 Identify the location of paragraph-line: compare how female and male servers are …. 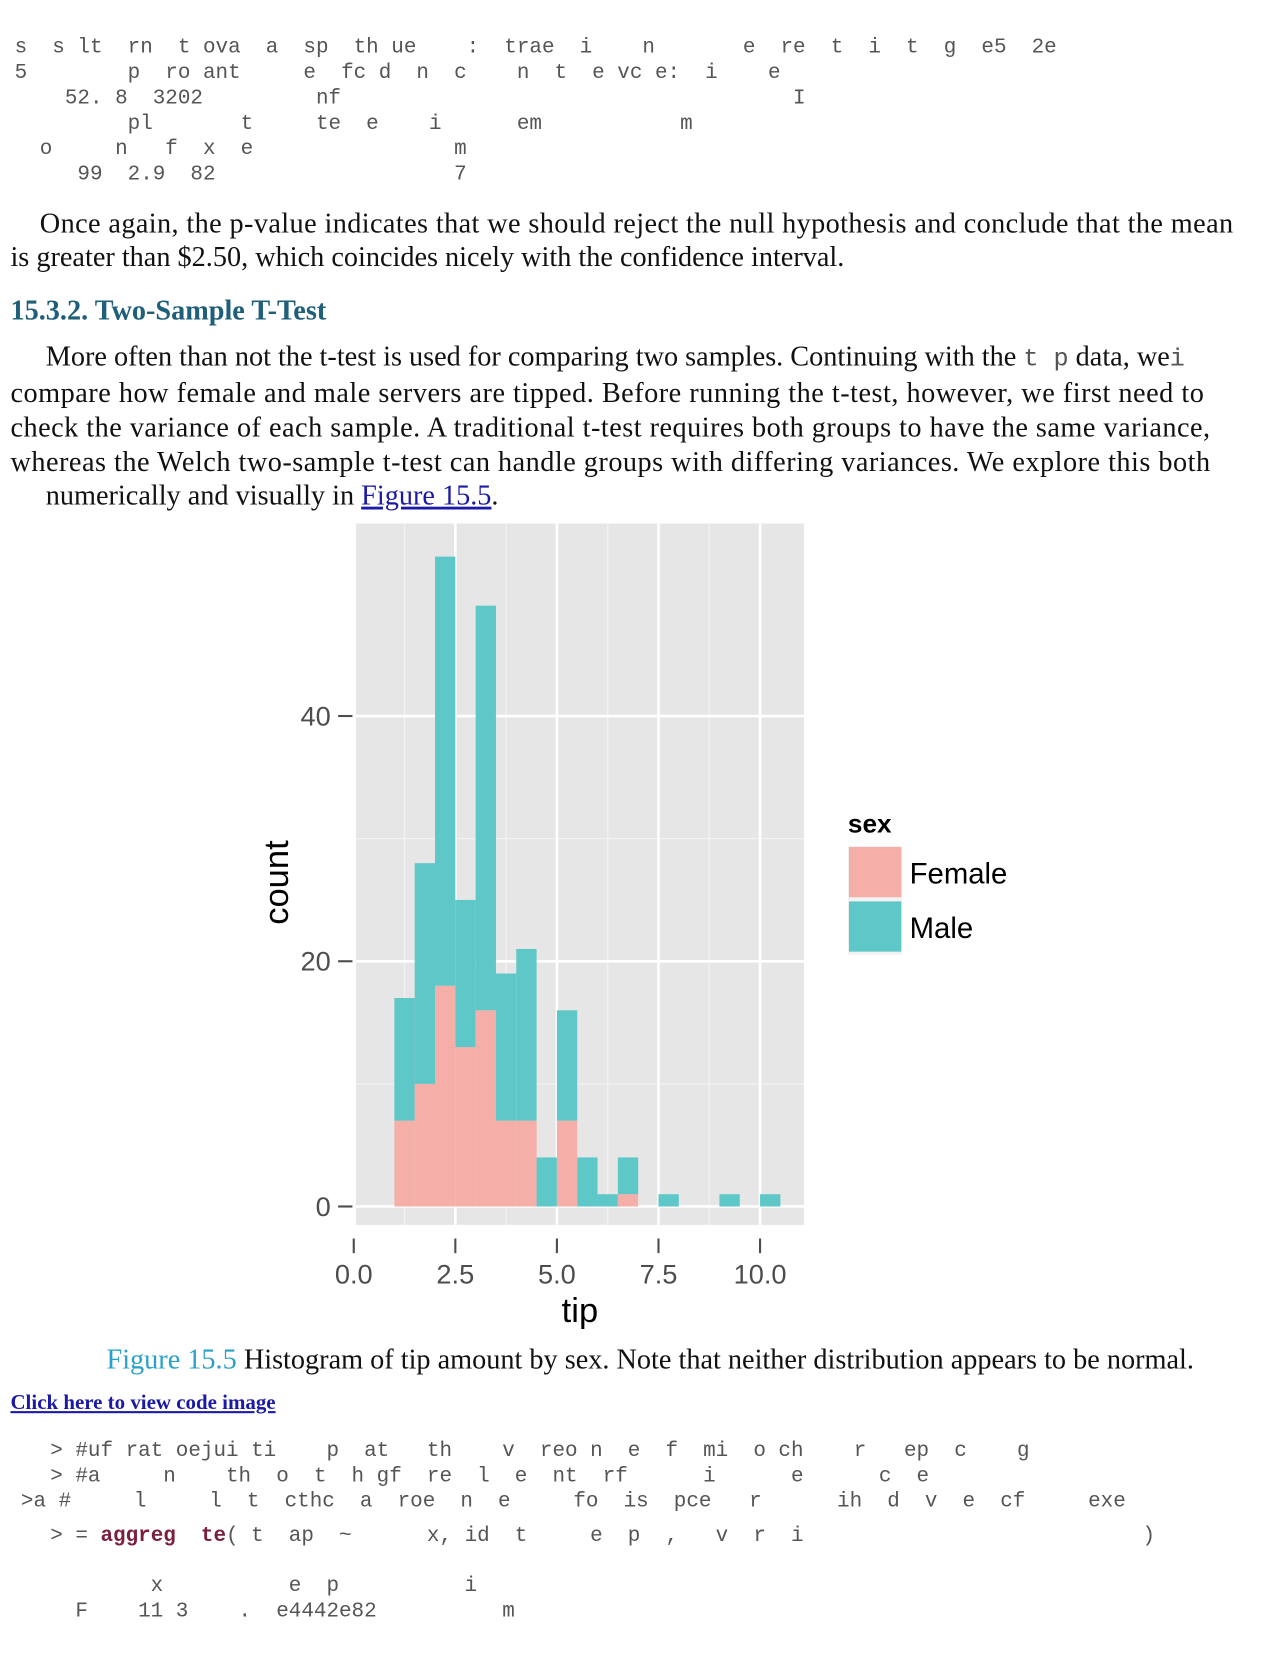
(606, 393).